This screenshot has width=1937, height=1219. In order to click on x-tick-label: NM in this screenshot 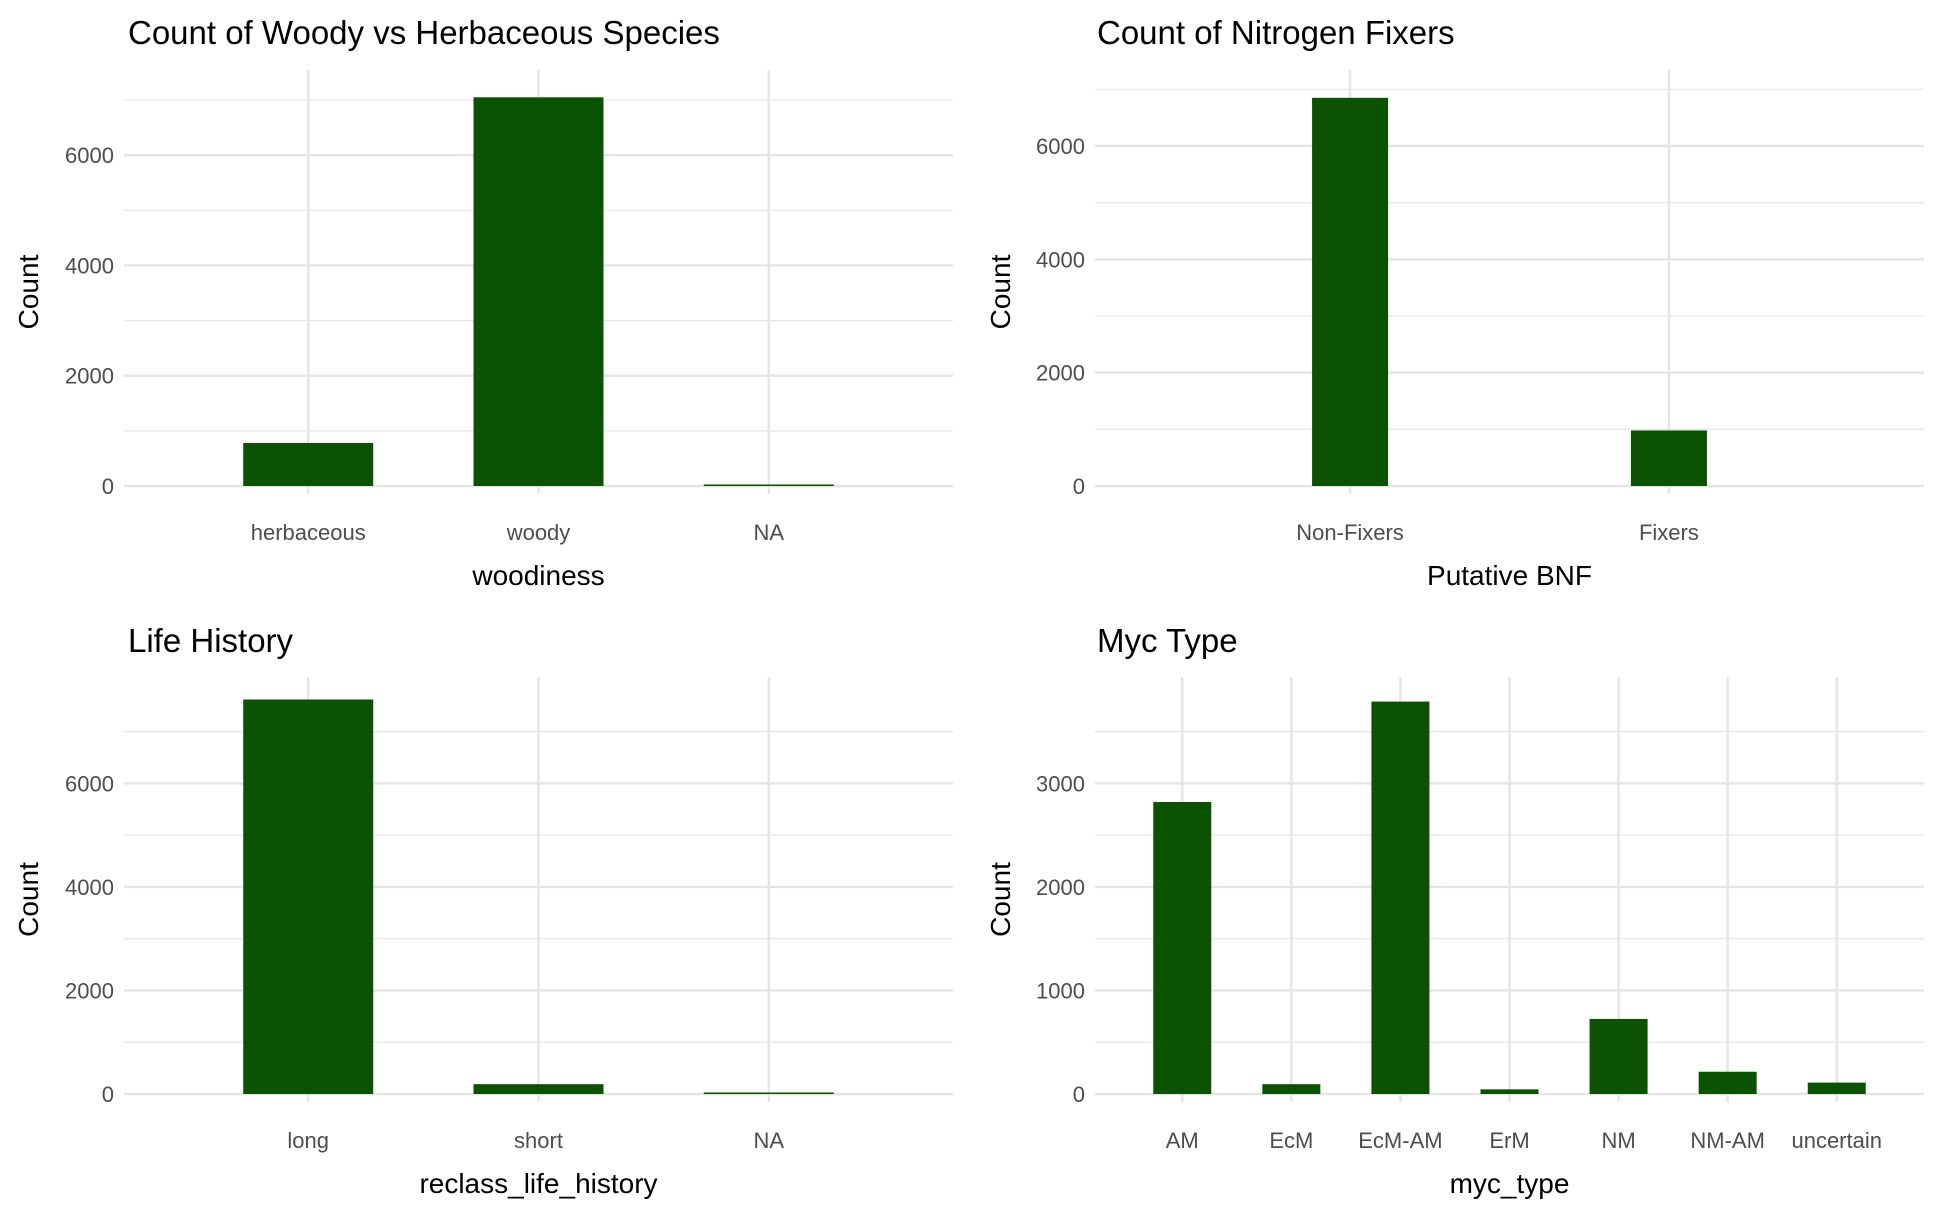, I will do `click(1618, 1140)`.